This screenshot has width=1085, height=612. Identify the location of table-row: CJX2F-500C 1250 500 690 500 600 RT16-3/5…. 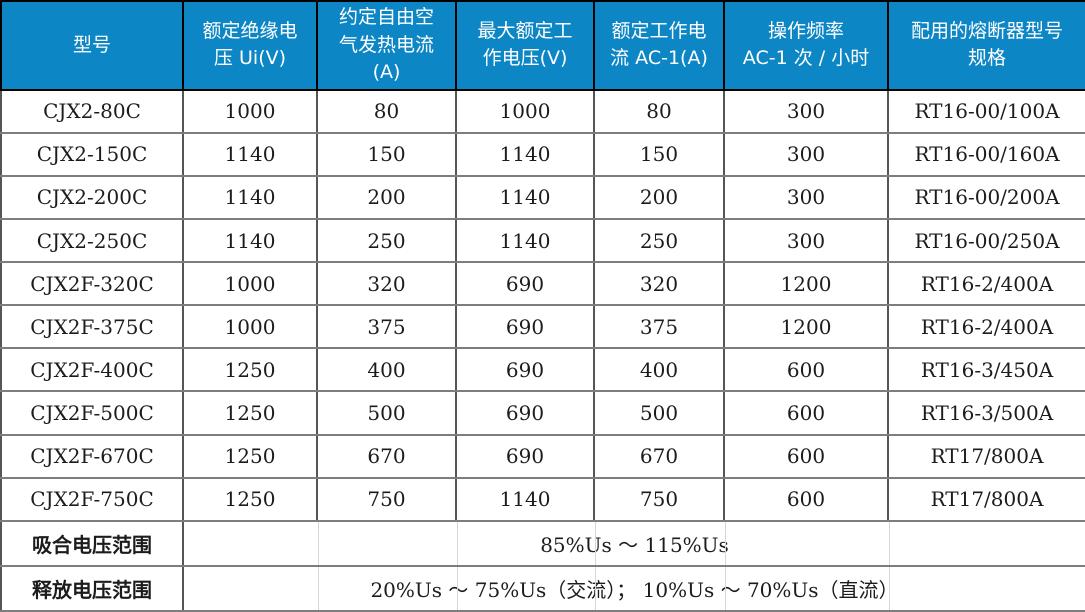
(542, 413).